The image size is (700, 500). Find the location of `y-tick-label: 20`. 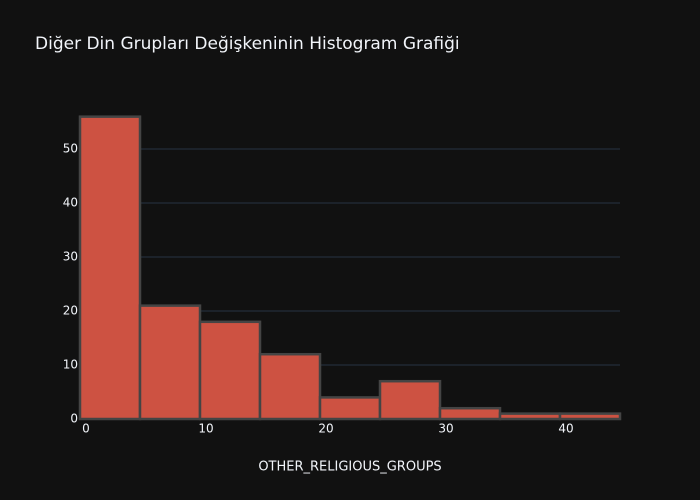

y-tick-label: 20 is located at coordinates (70, 311).